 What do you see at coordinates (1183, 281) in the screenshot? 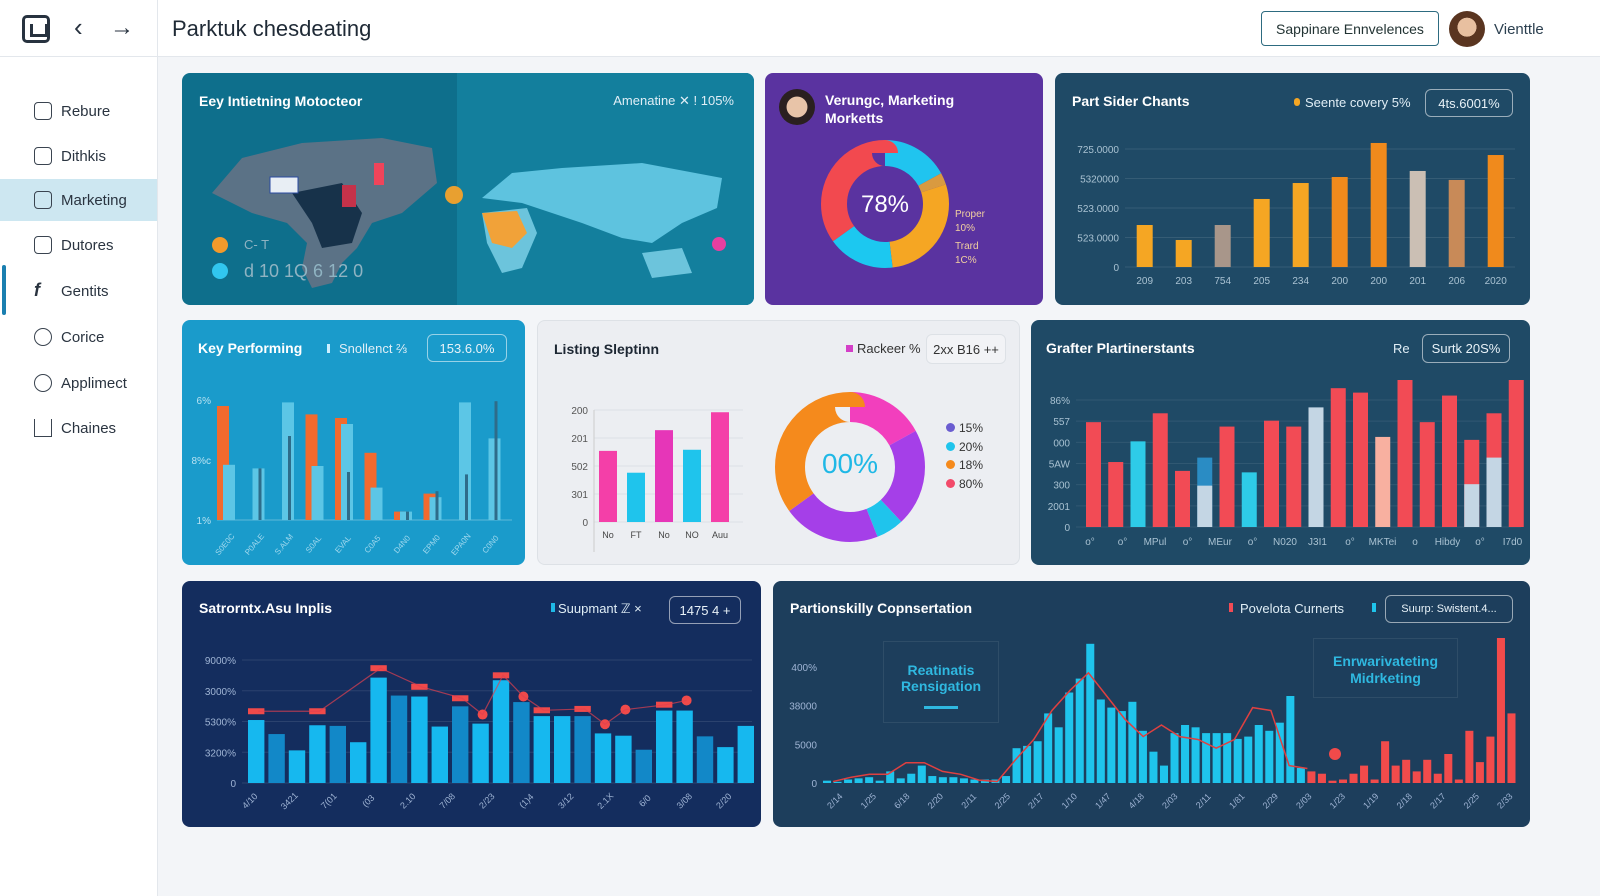
I see `x-tick-label: 203` at bounding box center [1183, 281].